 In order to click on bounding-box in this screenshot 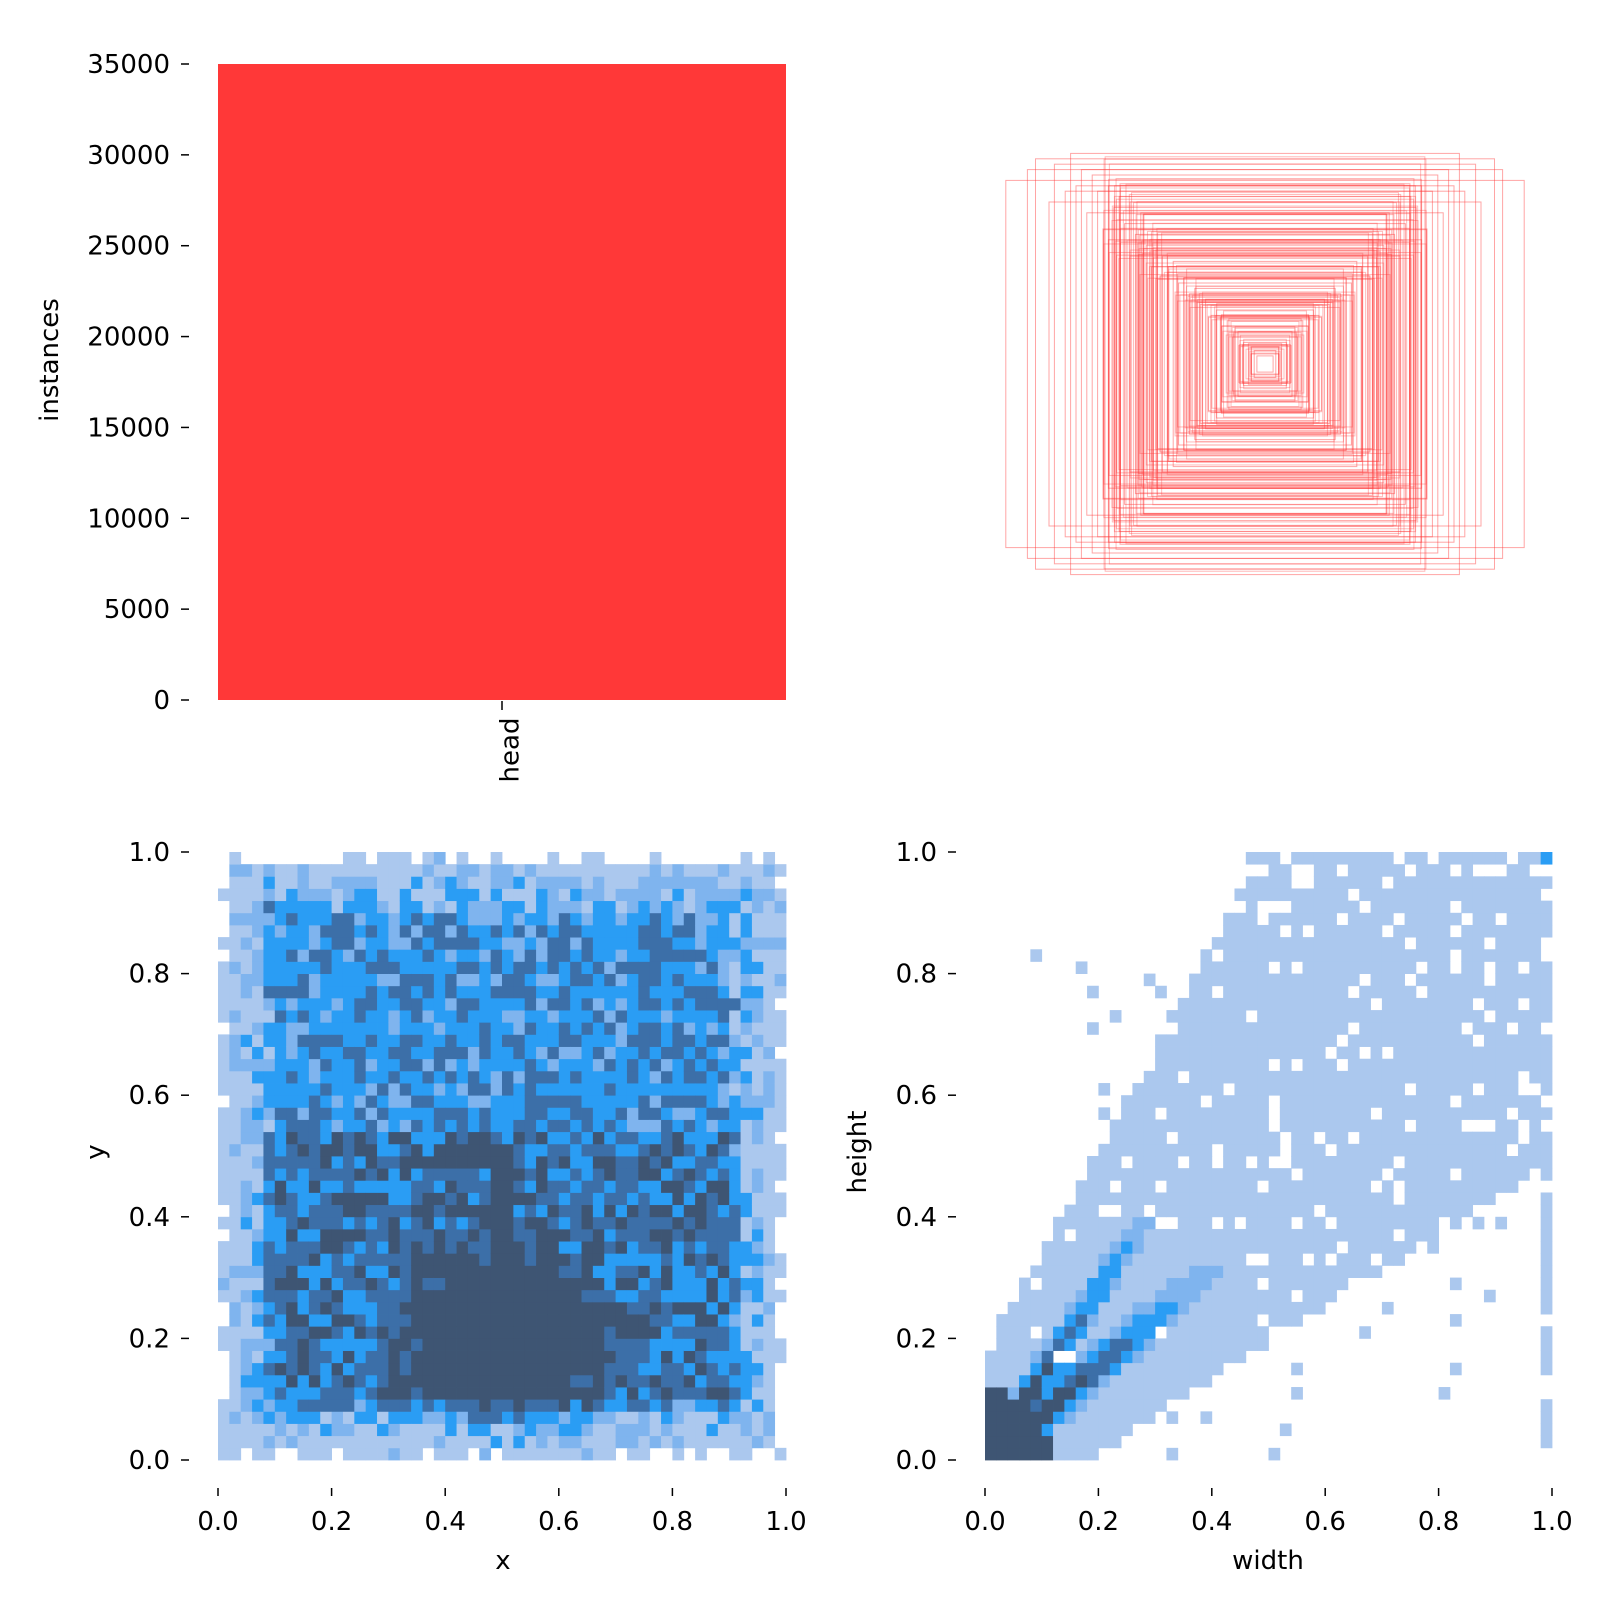, I will do `click(1265, 364)`.